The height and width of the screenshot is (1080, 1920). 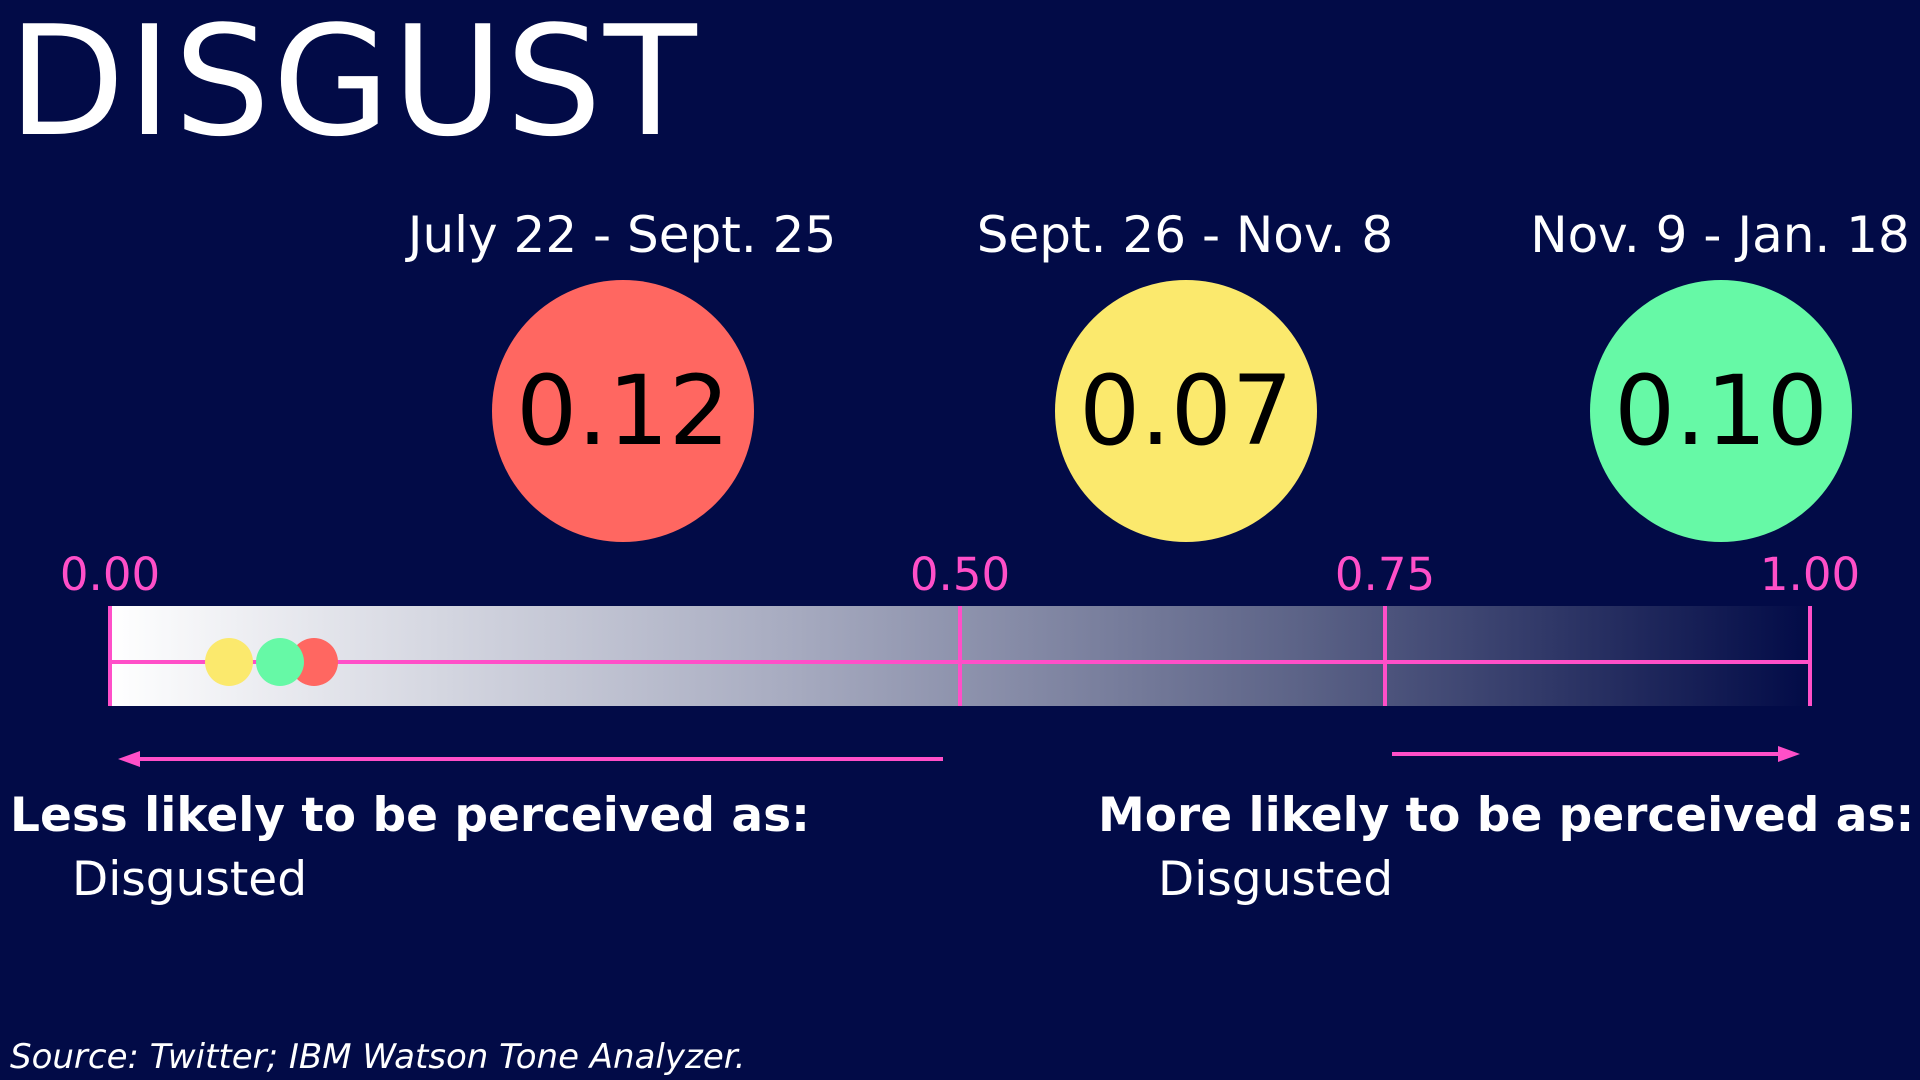 What do you see at coordinates (110, 574) in the screenshot?
I see `tick-label-0: 0.00` at bounding box center [110, 574].